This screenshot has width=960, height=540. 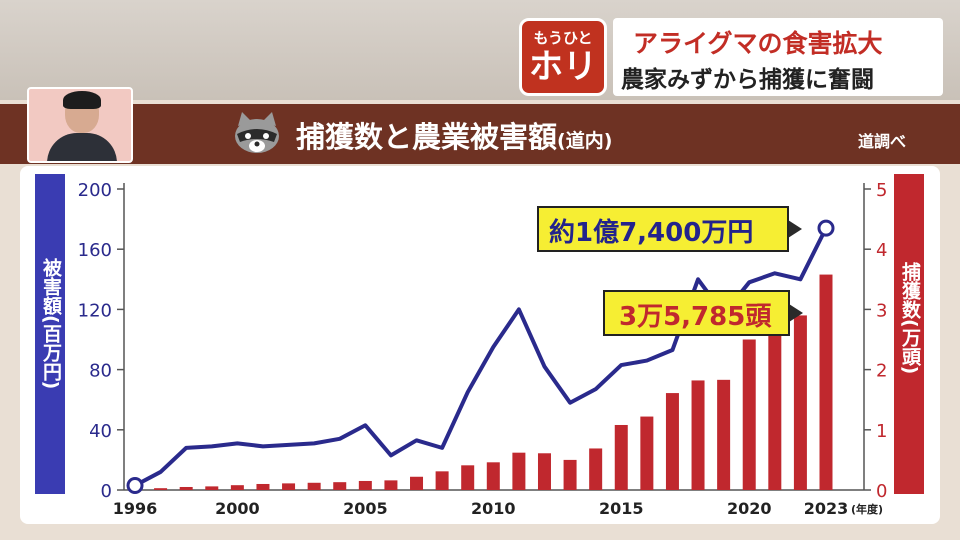 What do you see at coordinates (100, 371) in the screenshot?
I see `left-tick-label: 80` at bounding box center [100, 371].